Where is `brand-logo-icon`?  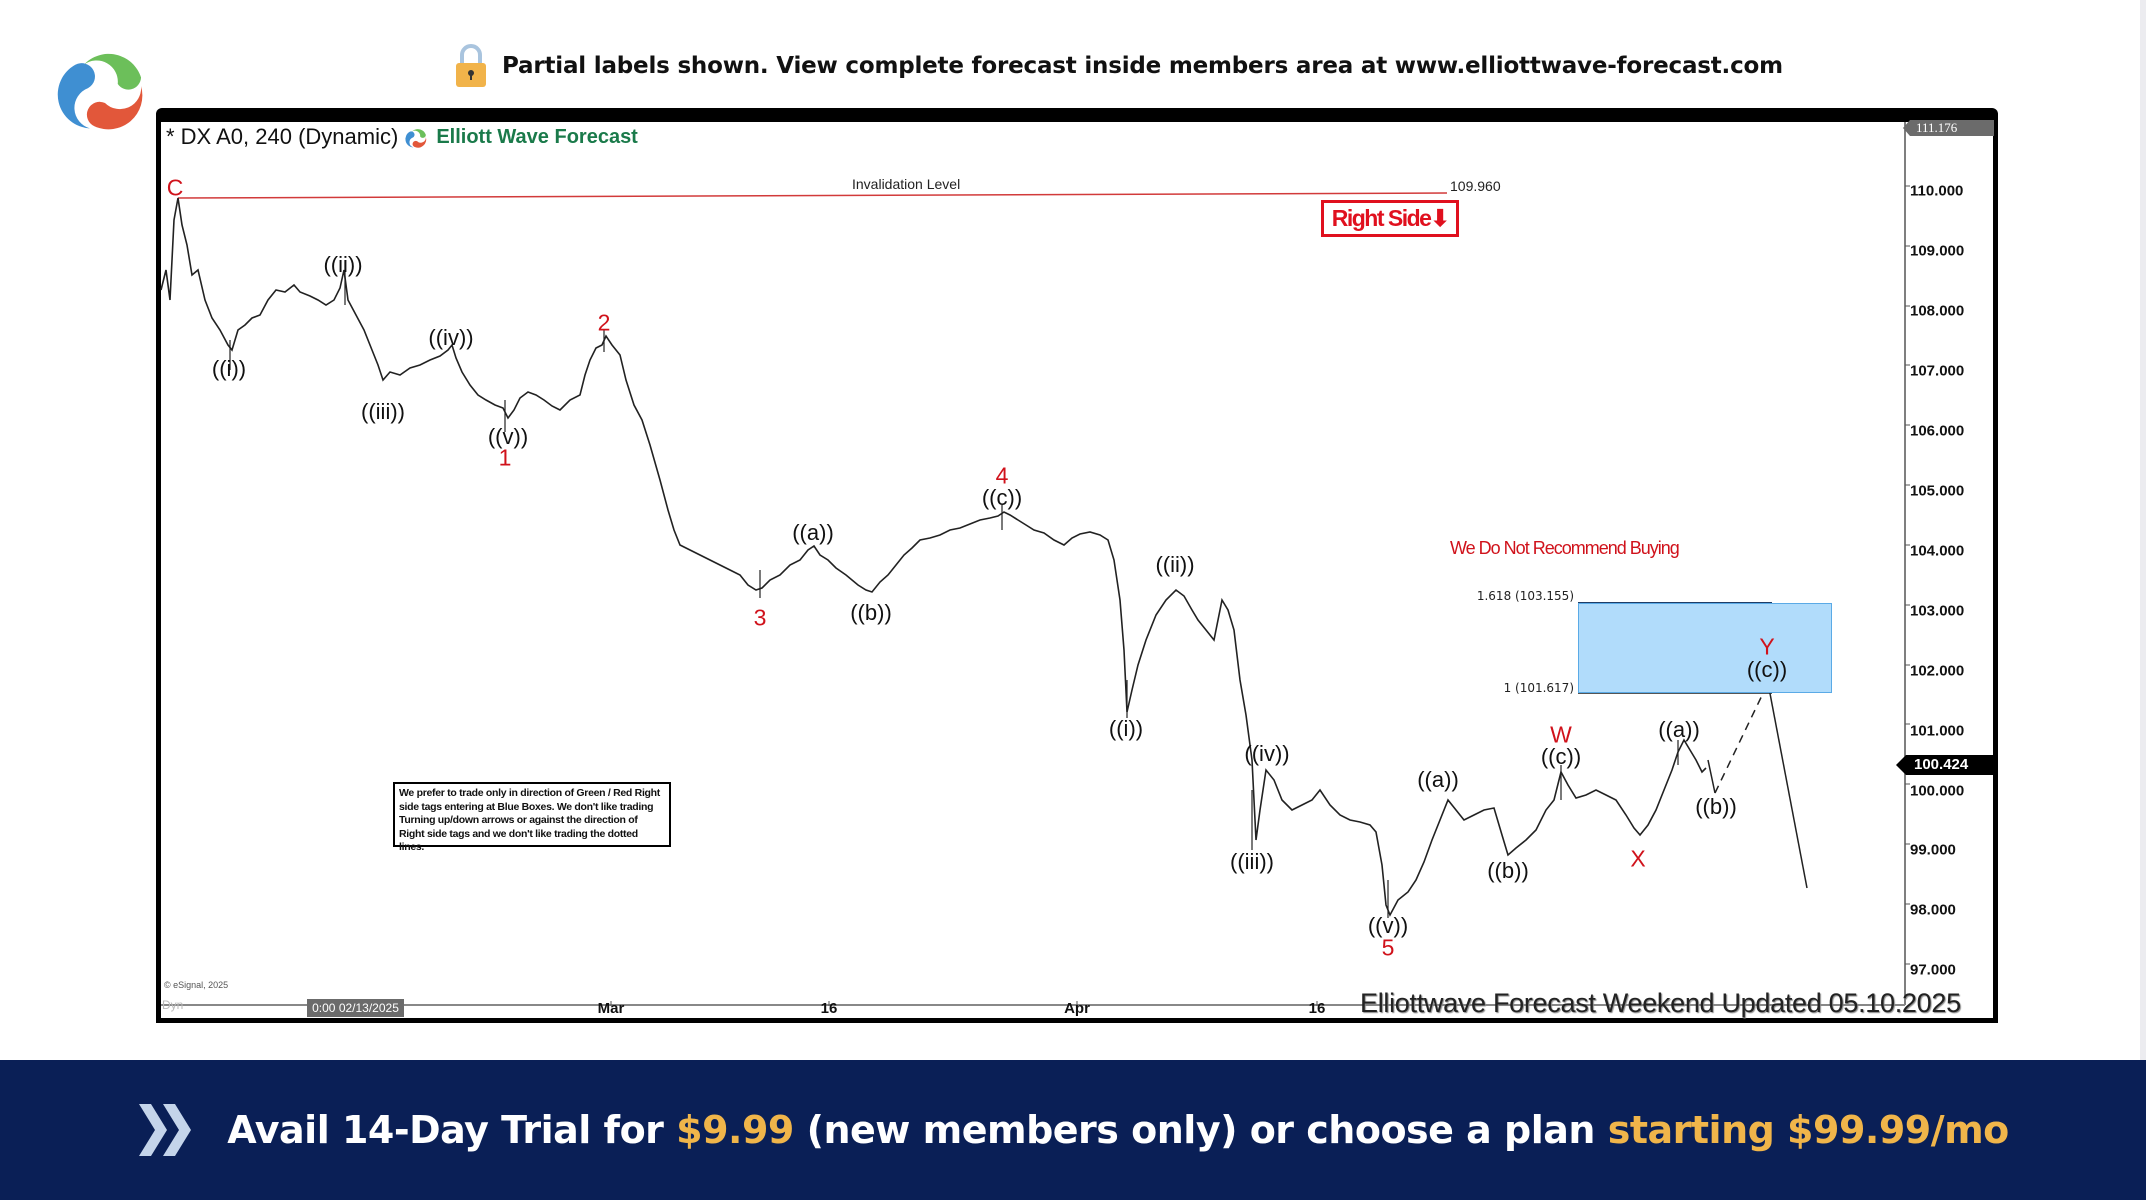
brand-logo-icon is located at coordinates (416, 138).